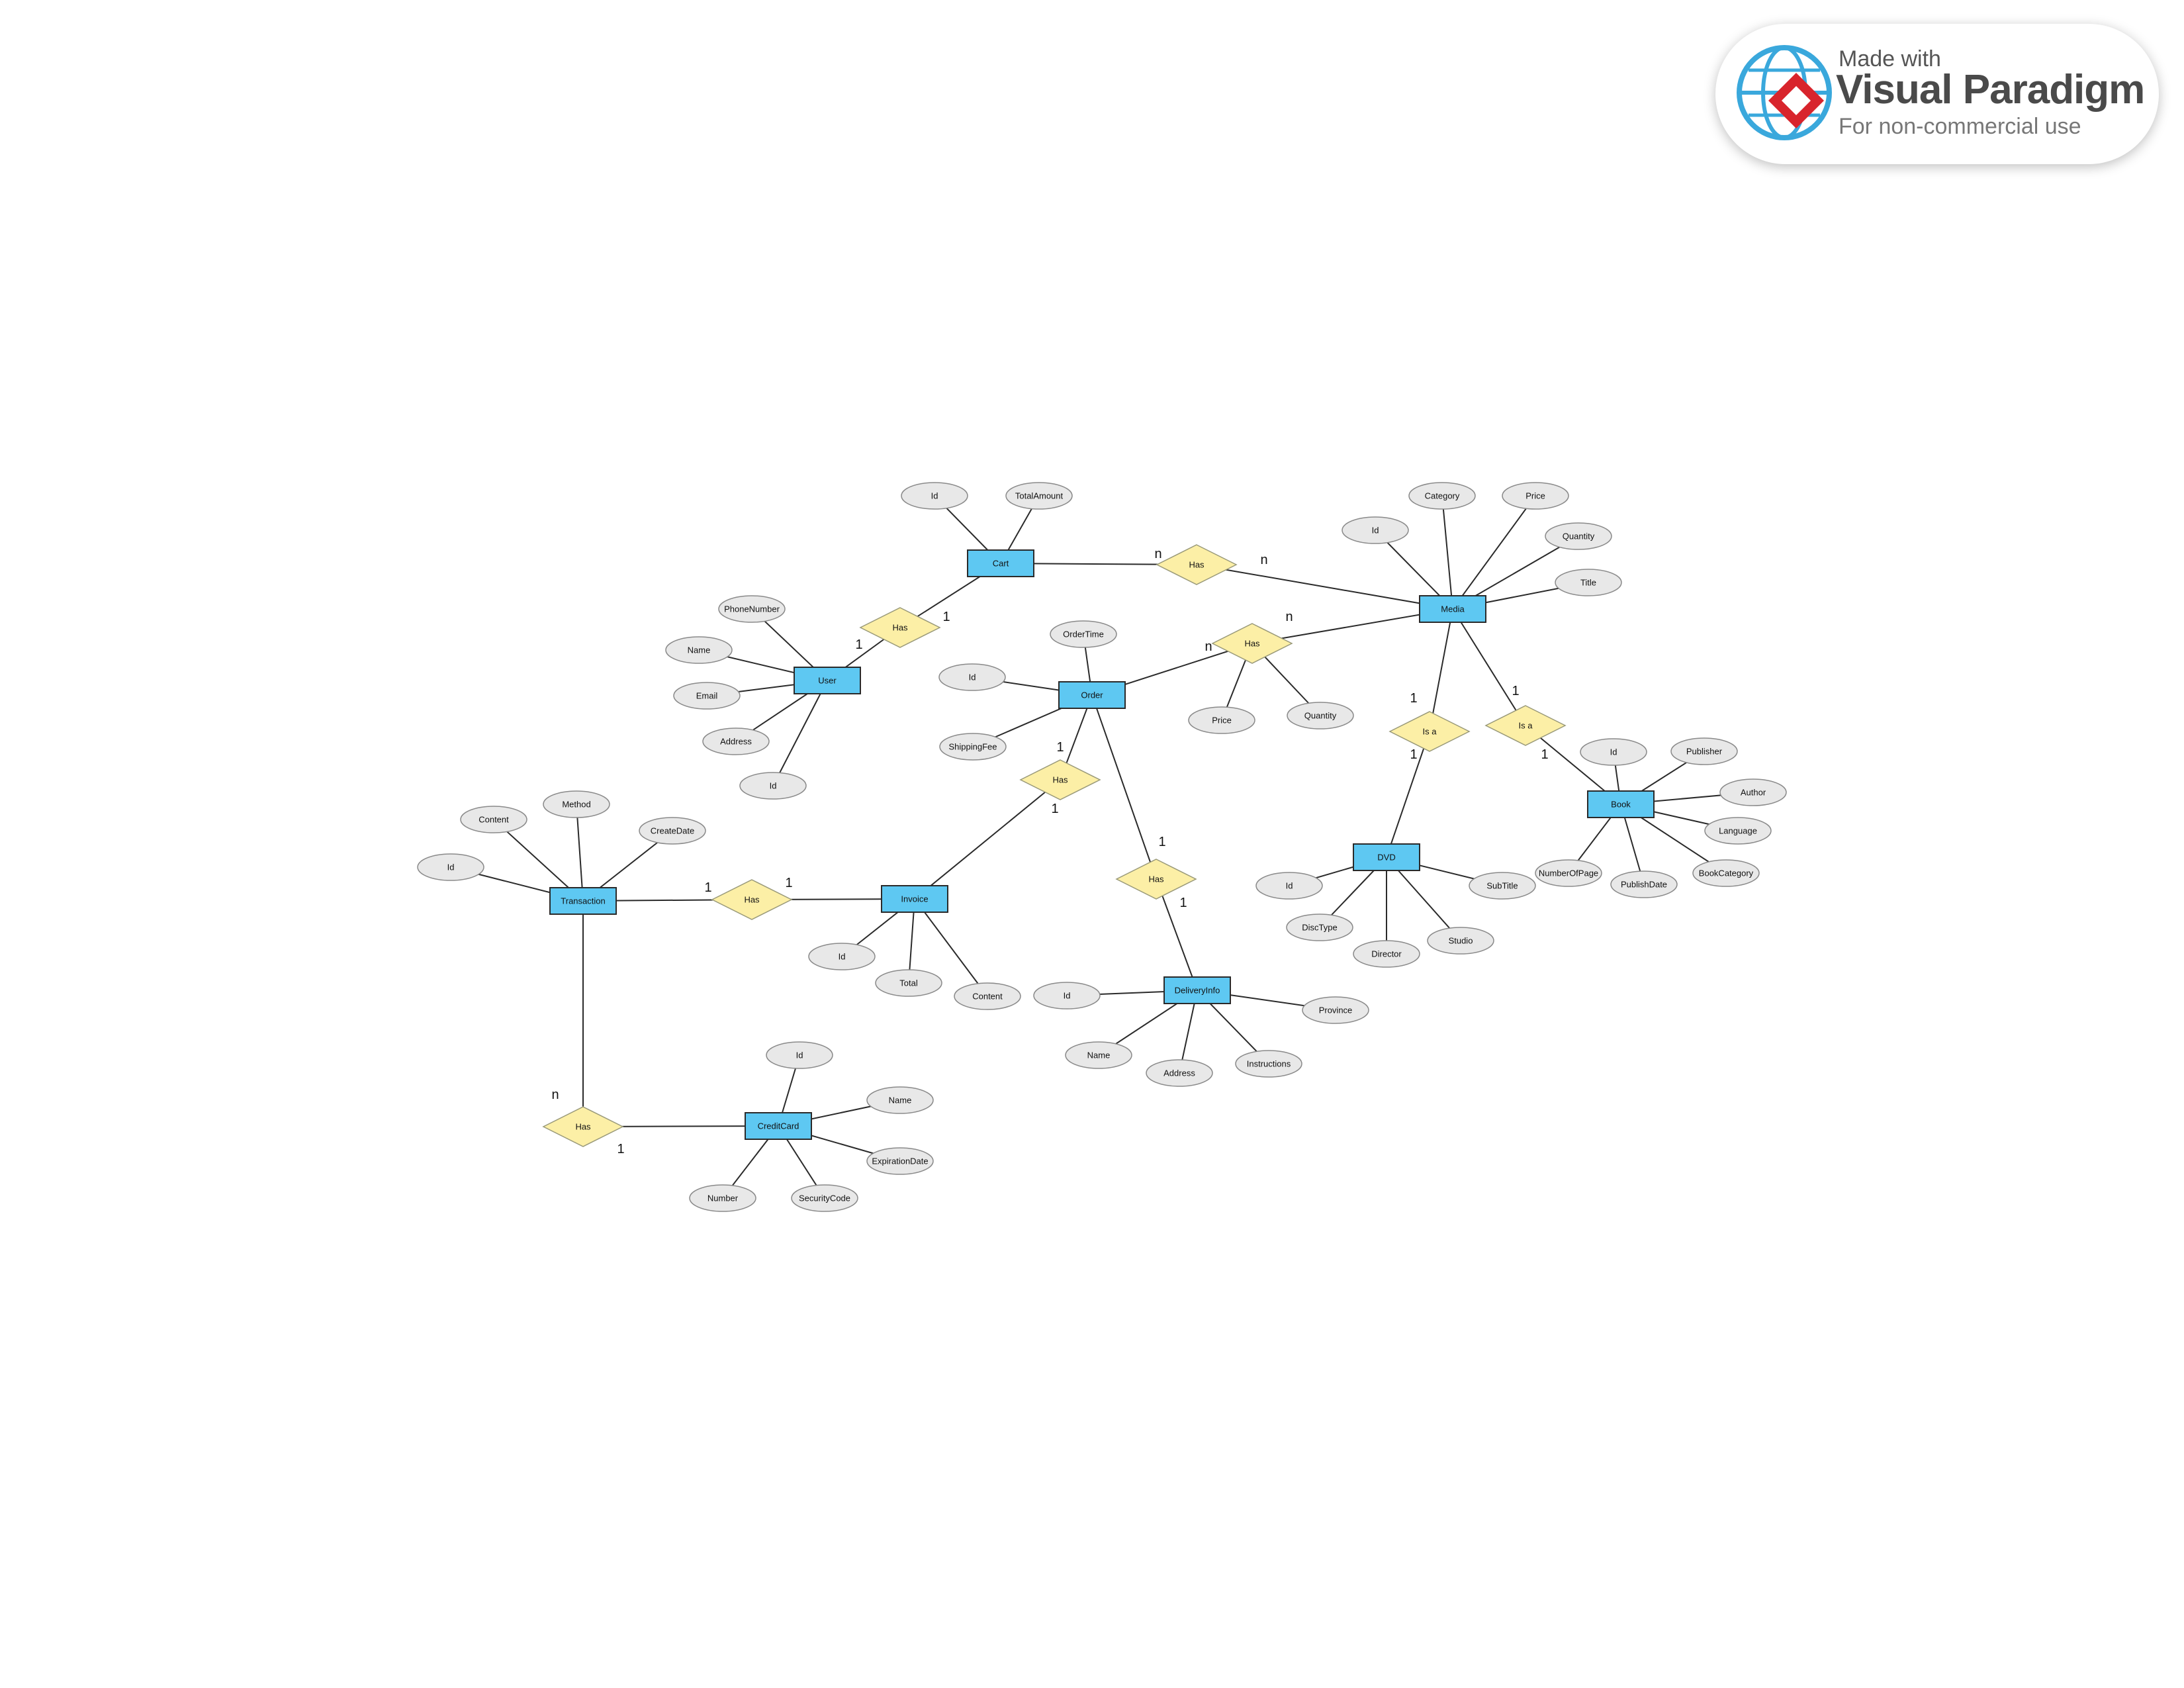 This screenshot has width=2184, height=1688. Describe the element at coordinates (799, 1055) in the screenshot. I see `attribute-cc-id: Id` at that location.